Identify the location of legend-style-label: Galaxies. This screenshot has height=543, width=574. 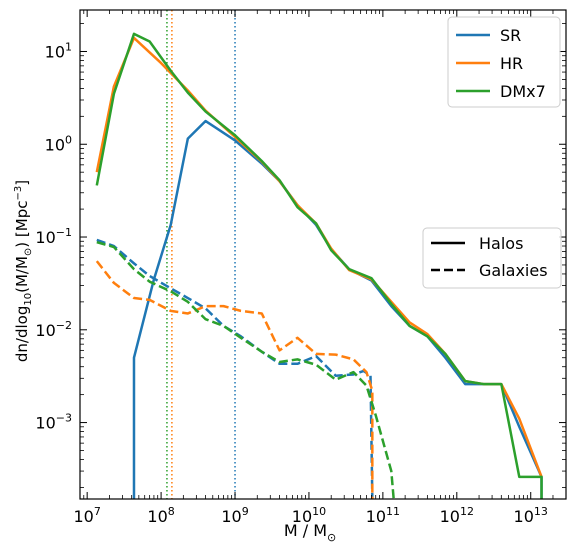
(513, 270).